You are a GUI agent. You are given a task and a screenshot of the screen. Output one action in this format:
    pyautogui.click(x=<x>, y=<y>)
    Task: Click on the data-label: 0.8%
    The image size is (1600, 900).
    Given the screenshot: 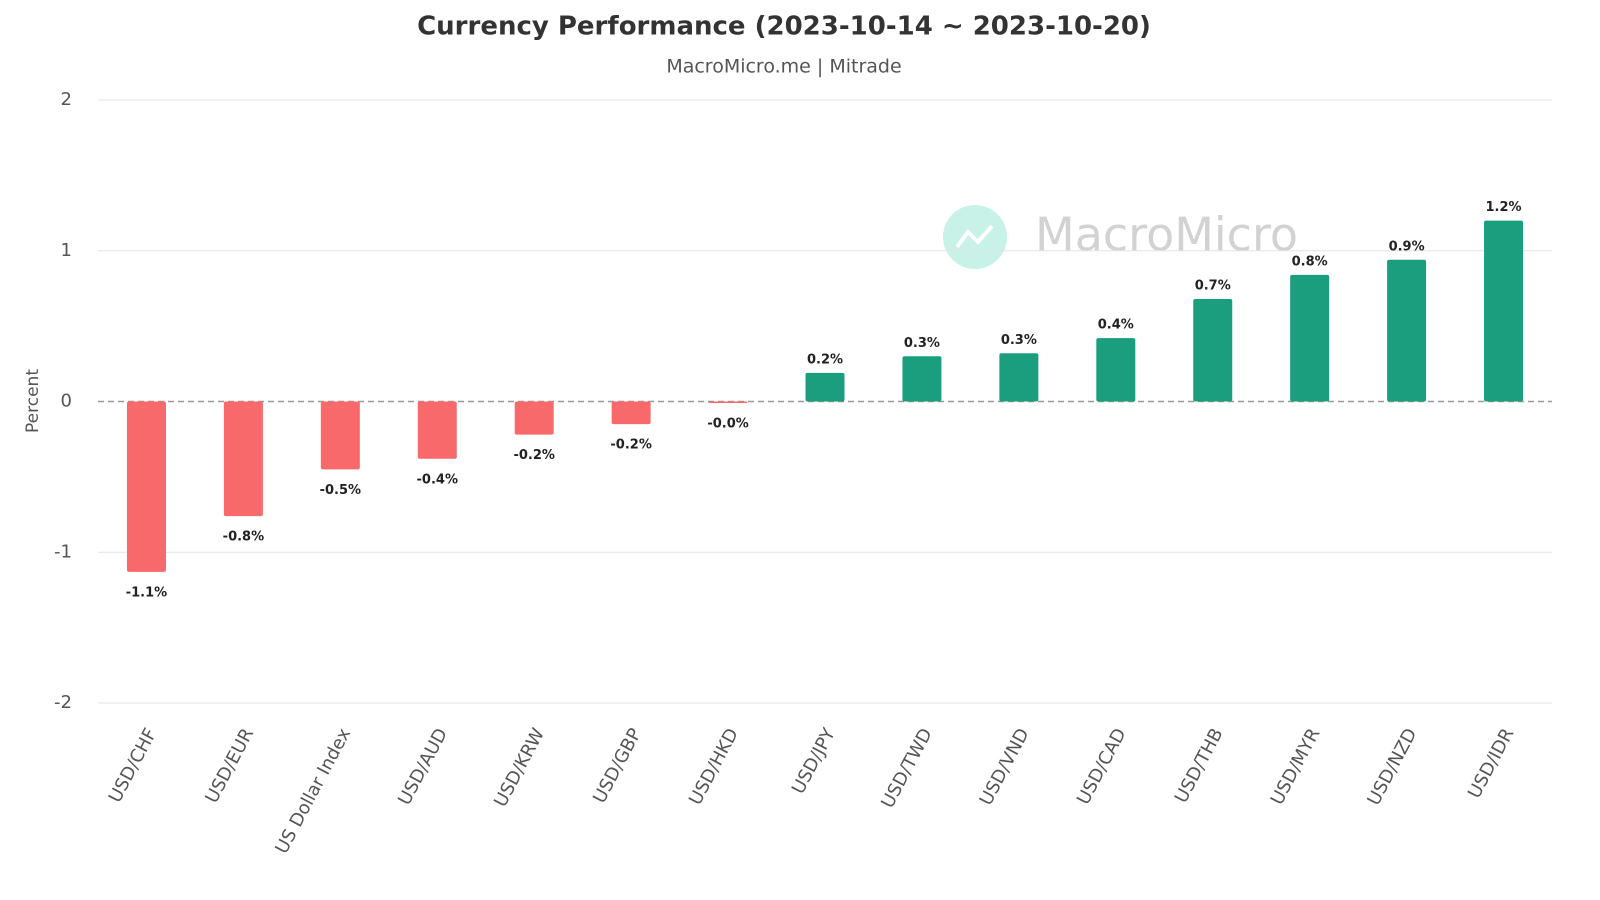 What is the action you would take?
    pyautogui.click(x=1310, y=261)
    